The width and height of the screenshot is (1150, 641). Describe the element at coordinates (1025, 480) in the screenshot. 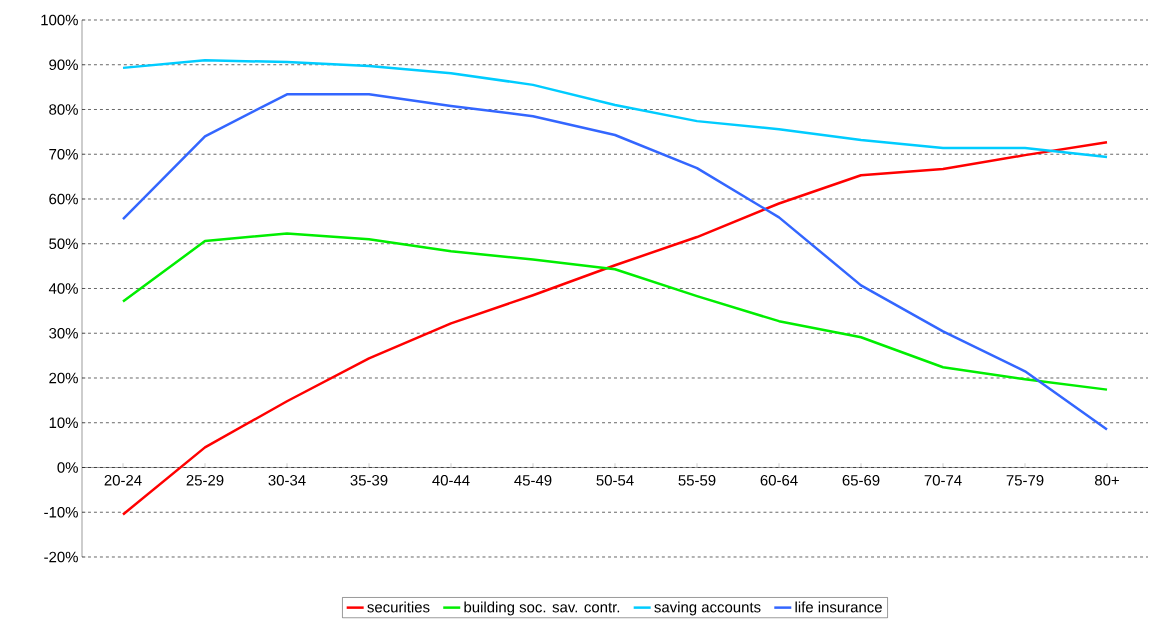

I see `x-tick-label: 75-79` at that location.